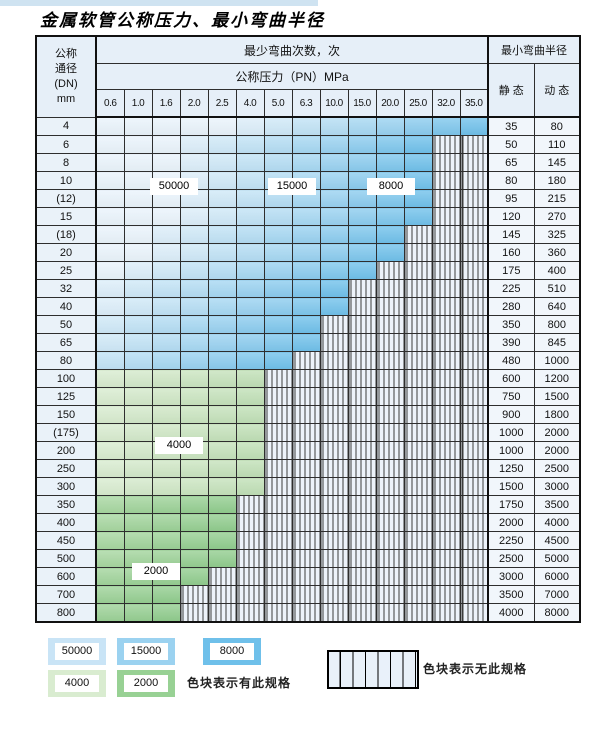 The height and width of the screenshot is (743, 600). I want to click on region-label-2000: 2000, so click(156, 571).